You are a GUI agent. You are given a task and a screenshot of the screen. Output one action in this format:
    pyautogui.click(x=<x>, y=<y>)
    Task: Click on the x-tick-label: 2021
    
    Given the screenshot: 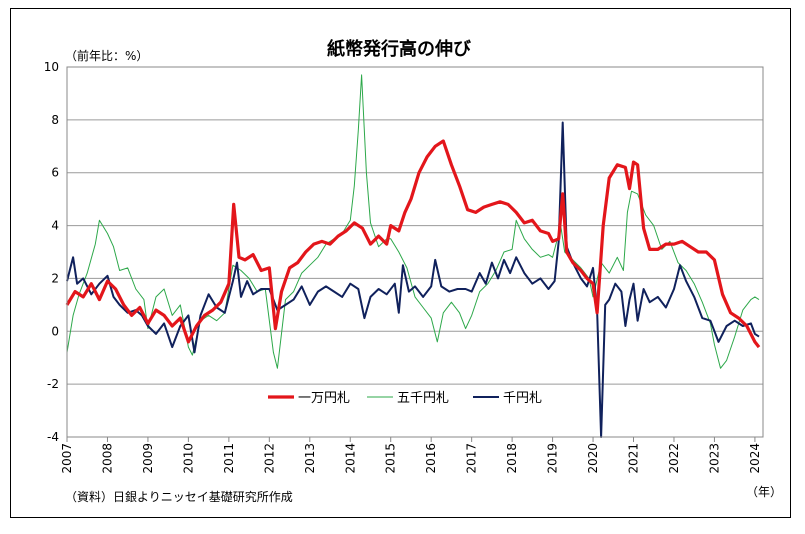 What is the action you would take?
    pyautogui.click(x=634, y=458)
    